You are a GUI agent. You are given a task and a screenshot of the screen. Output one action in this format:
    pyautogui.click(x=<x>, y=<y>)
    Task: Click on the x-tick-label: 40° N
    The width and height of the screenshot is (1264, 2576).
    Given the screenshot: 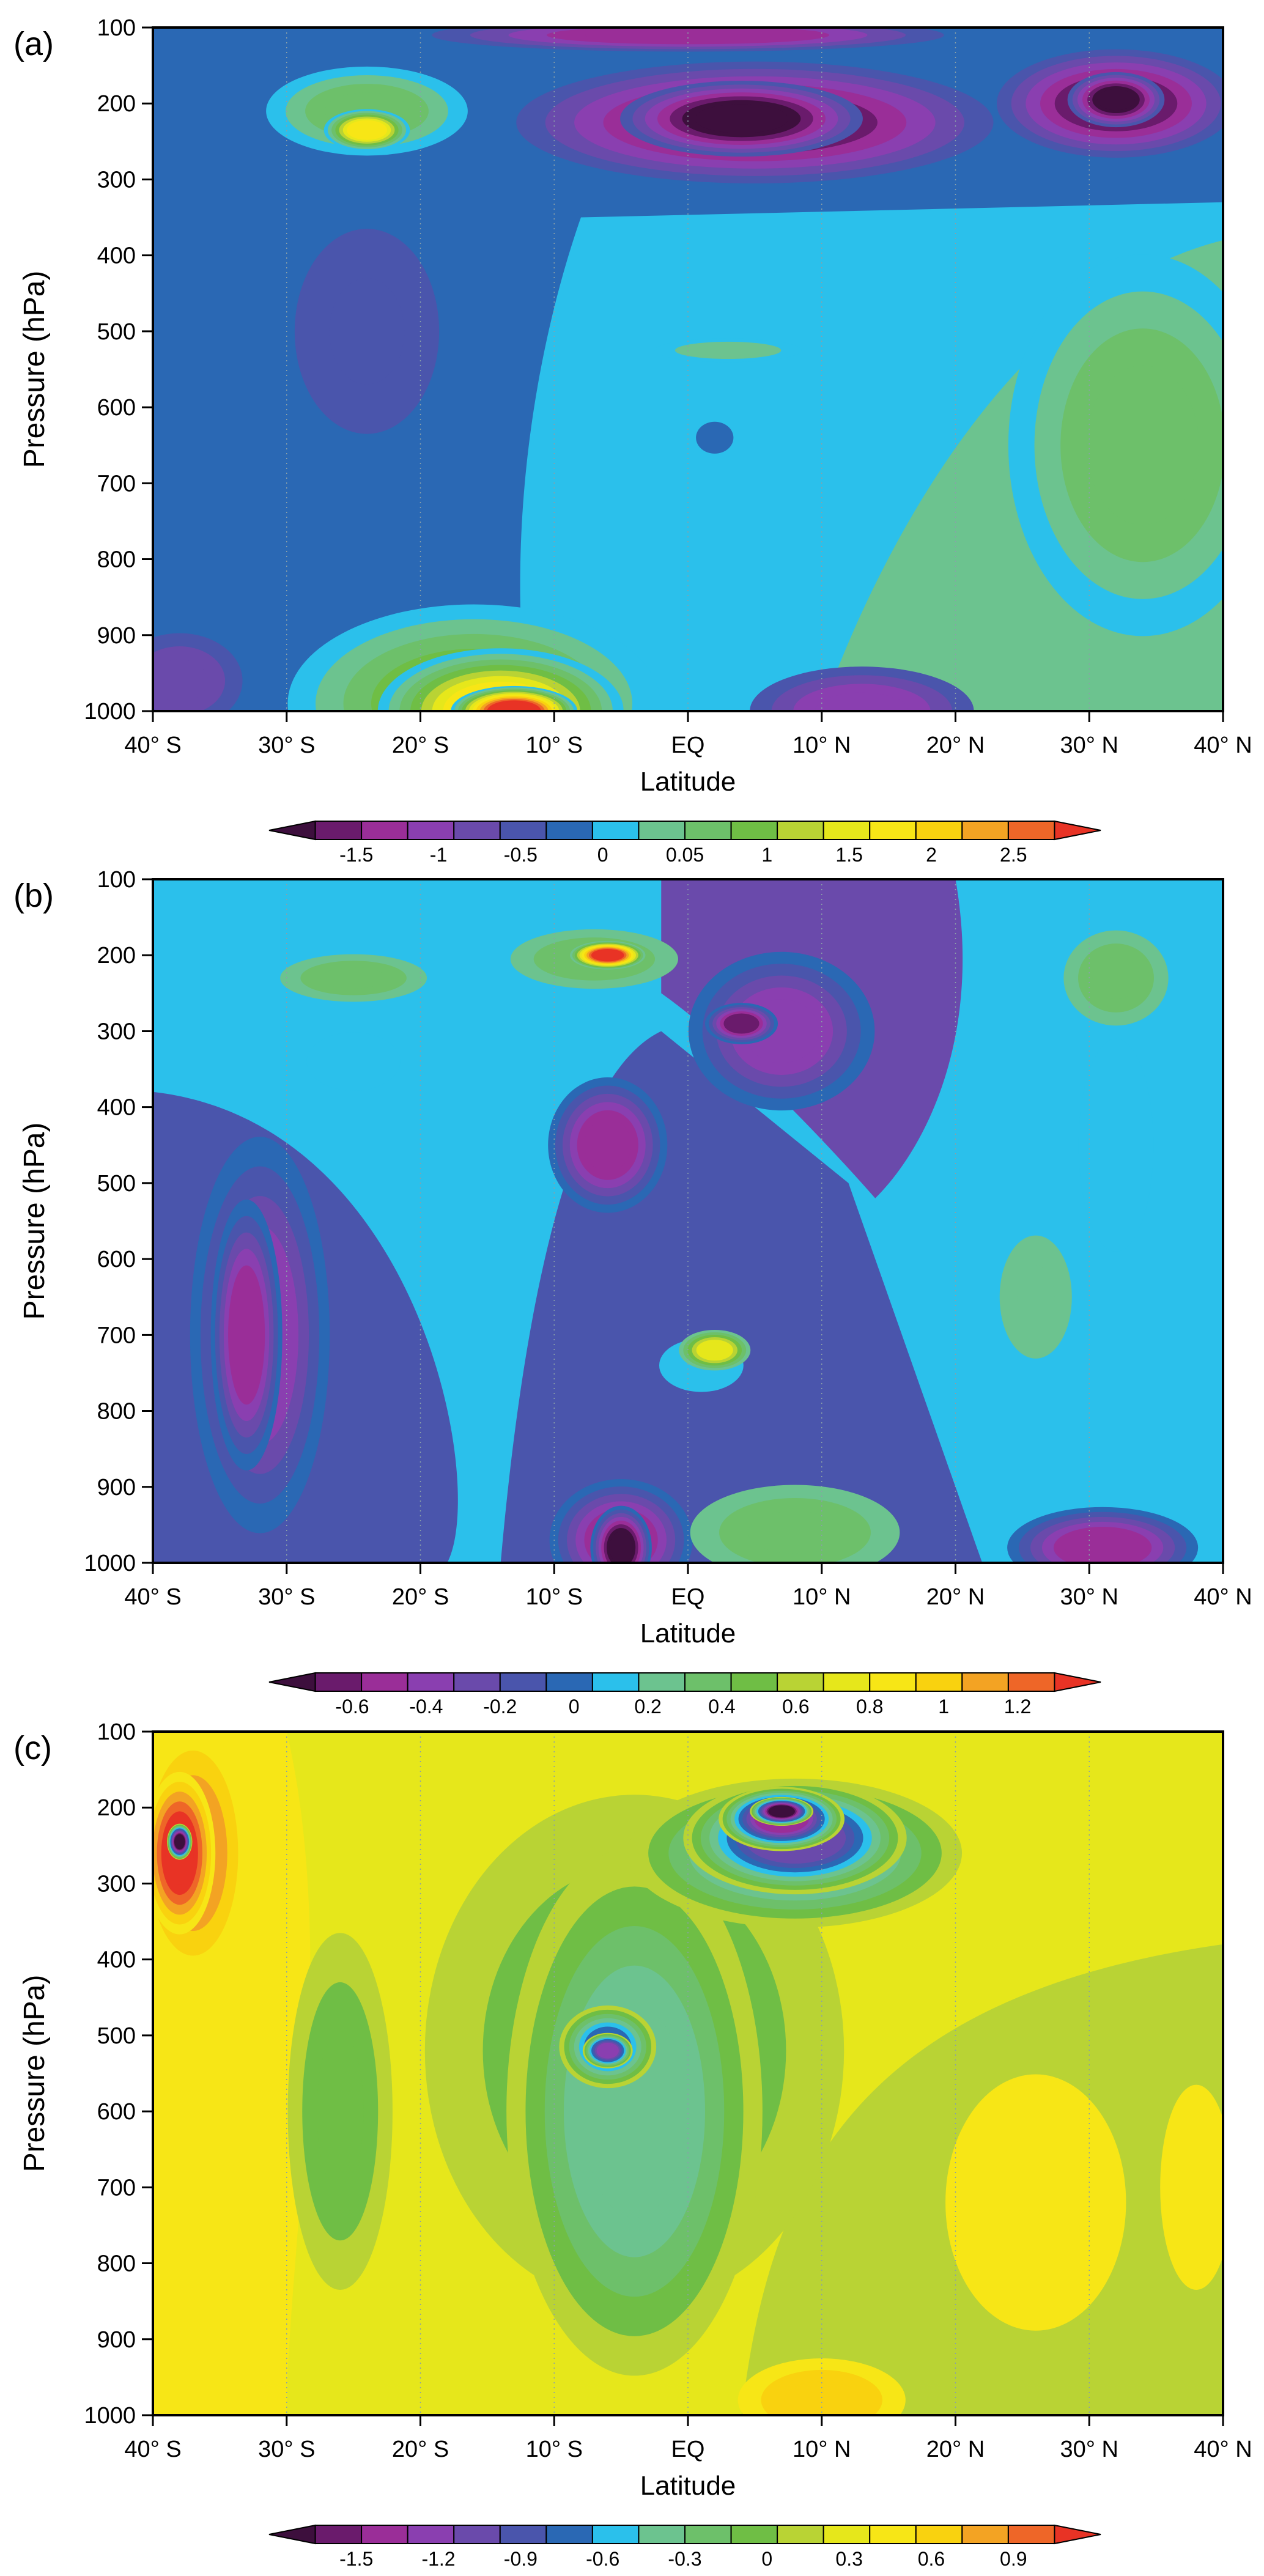 What is the action you would take?
    pyautogui.click(x=1223, y=2449)
    